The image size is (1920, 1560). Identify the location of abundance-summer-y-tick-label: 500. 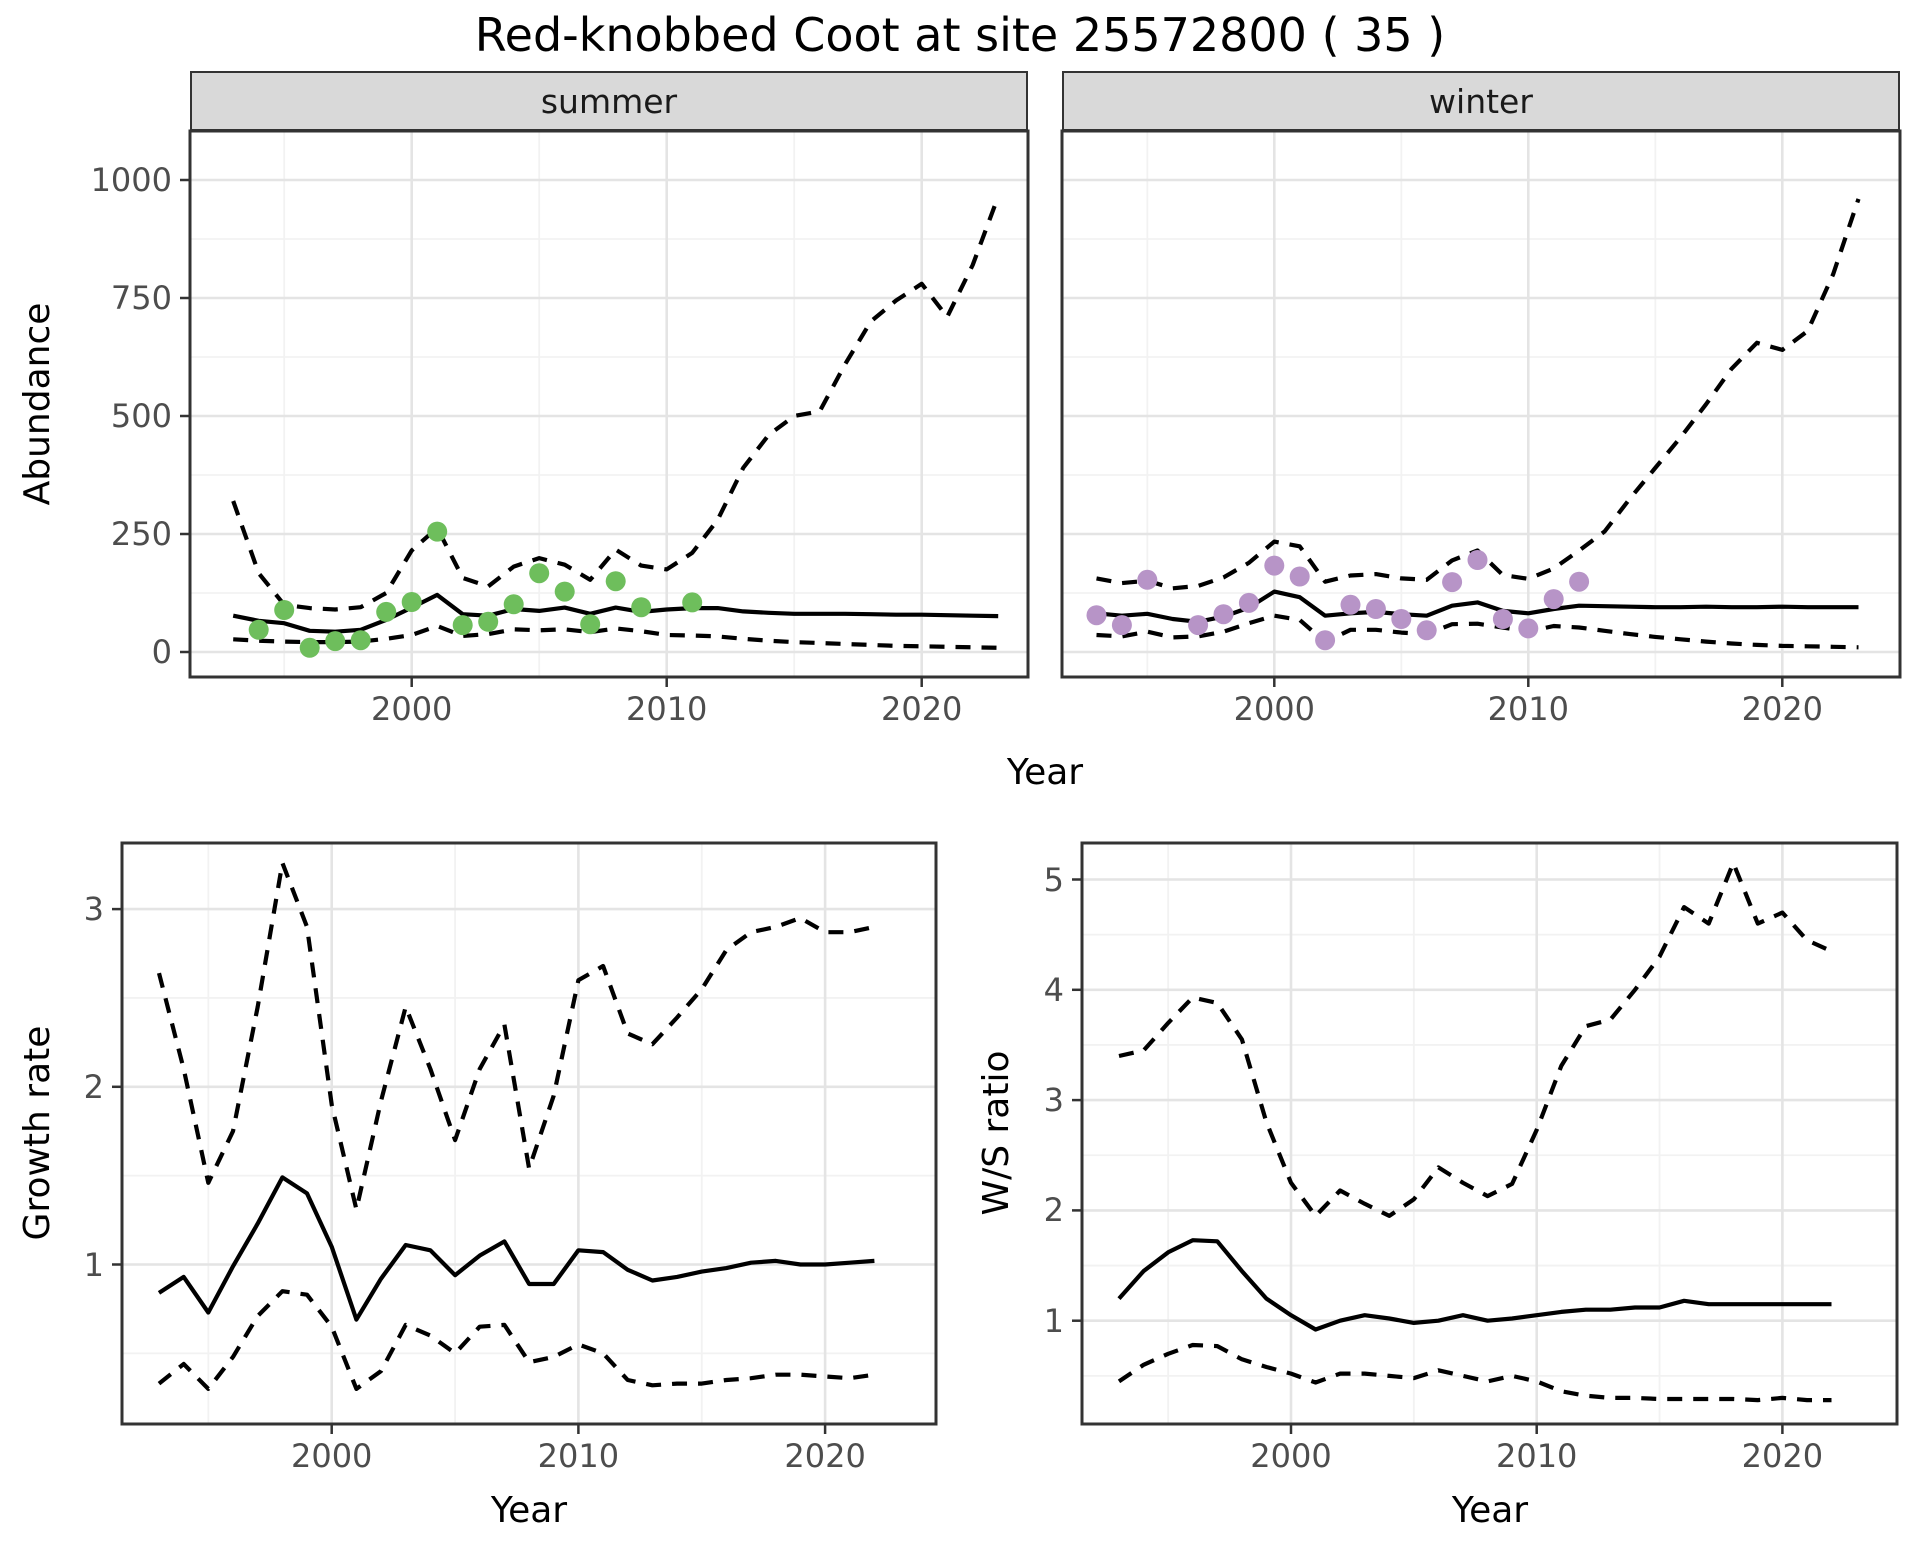
(141, 416).